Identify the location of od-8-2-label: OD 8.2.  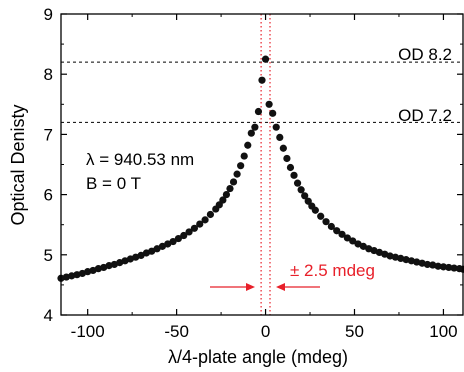
(425, 54).